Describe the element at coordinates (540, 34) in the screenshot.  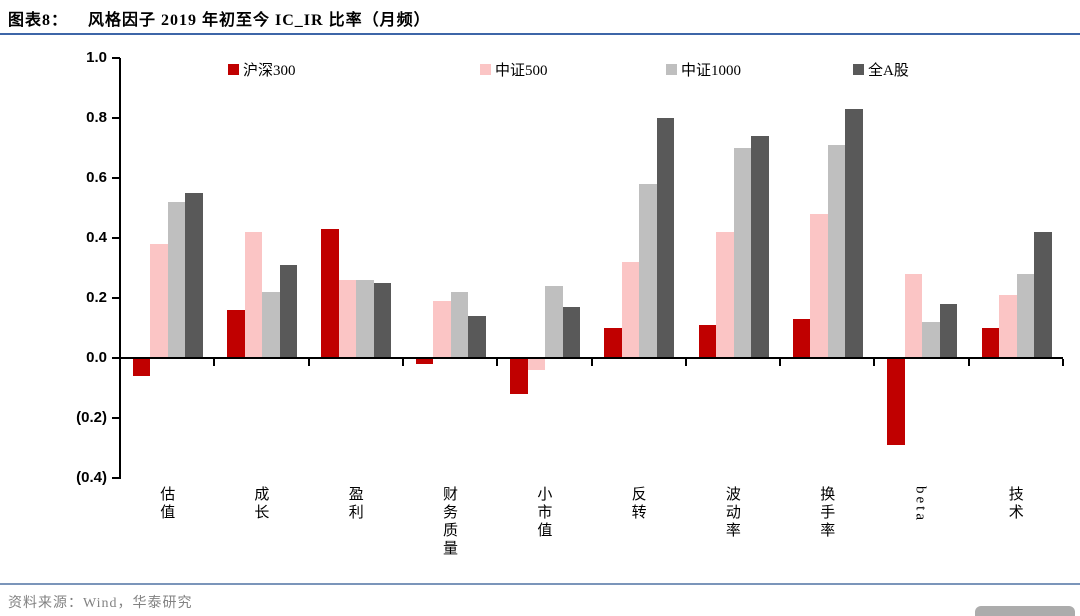
I see `header-divider` at that location.